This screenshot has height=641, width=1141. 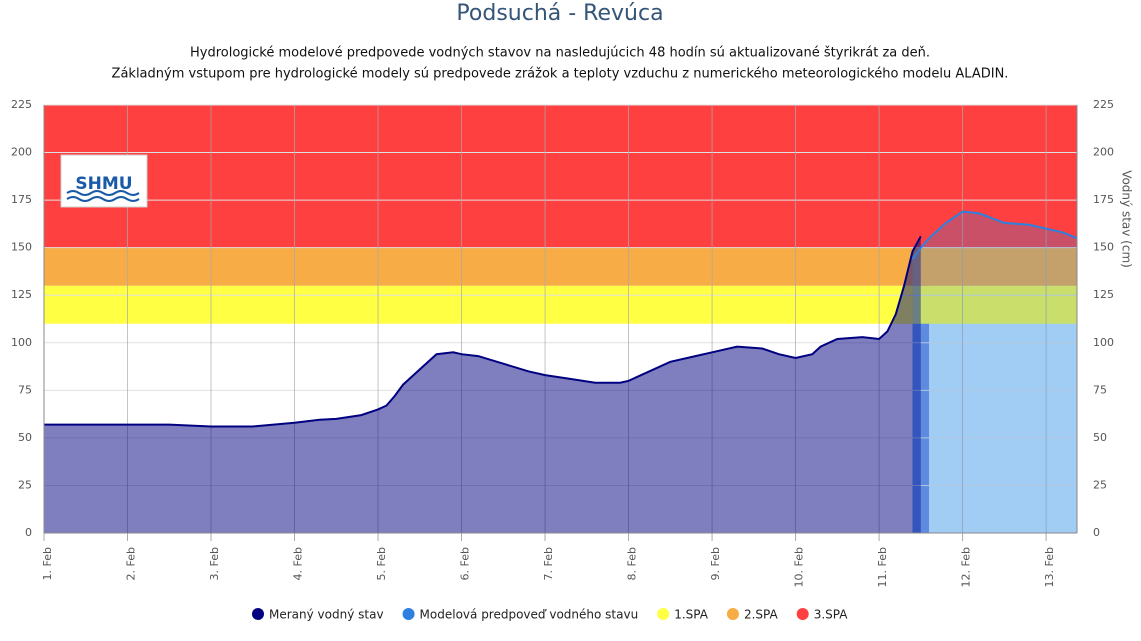 I want to click on x-tick-label: 13. Feb, so click(x=1049, y=567).